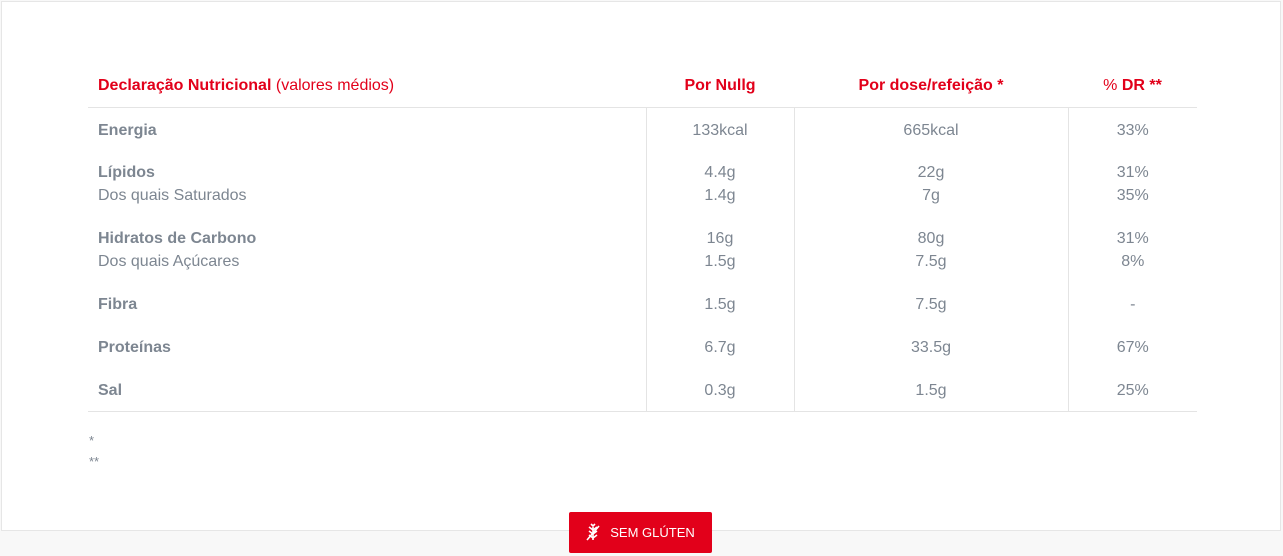 This screenshot has width=1283, height=556. What do you see at coordinates (930, 303) in the screenshot?
I see `value-per-dose: 7.5g` at bounding box center [930, 303].